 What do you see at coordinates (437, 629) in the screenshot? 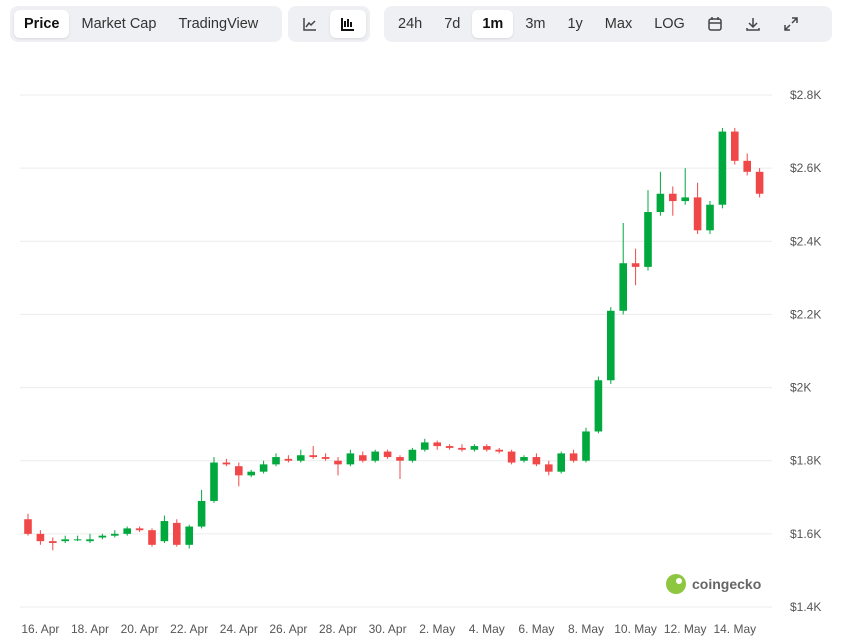
I see `x-tick-label: 2. May` at bounding box center [437, 629].